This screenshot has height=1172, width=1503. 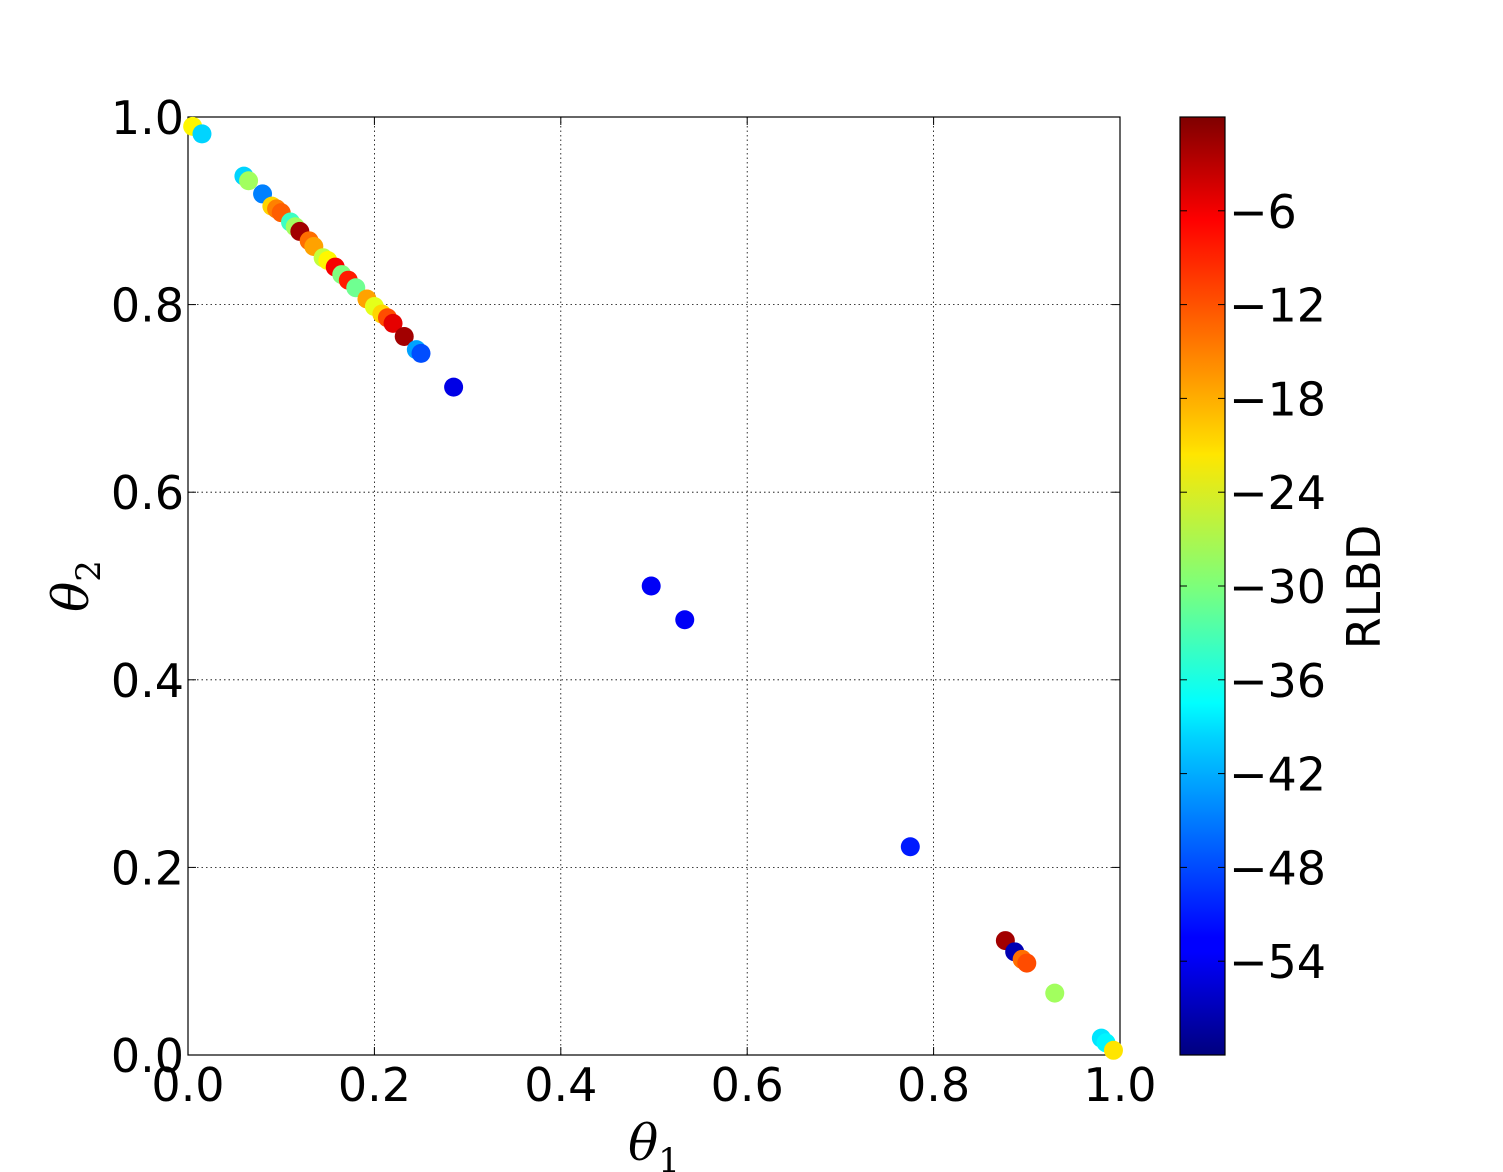 I want to click on colorbar-tick-label: −24, so click(x=1277, y=493).